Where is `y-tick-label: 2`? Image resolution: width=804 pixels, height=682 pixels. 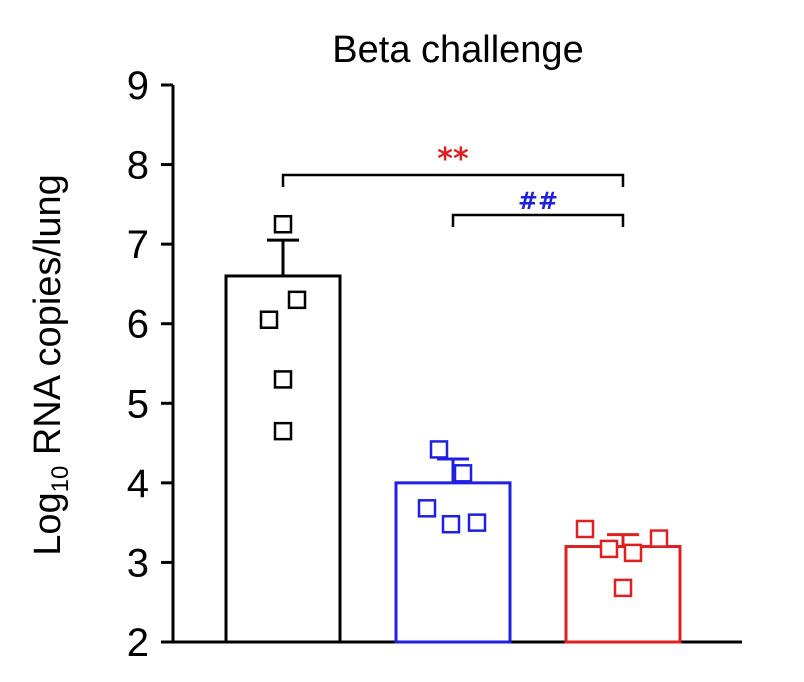
y-tick-label: 2 is located at coordinates (138, 643).